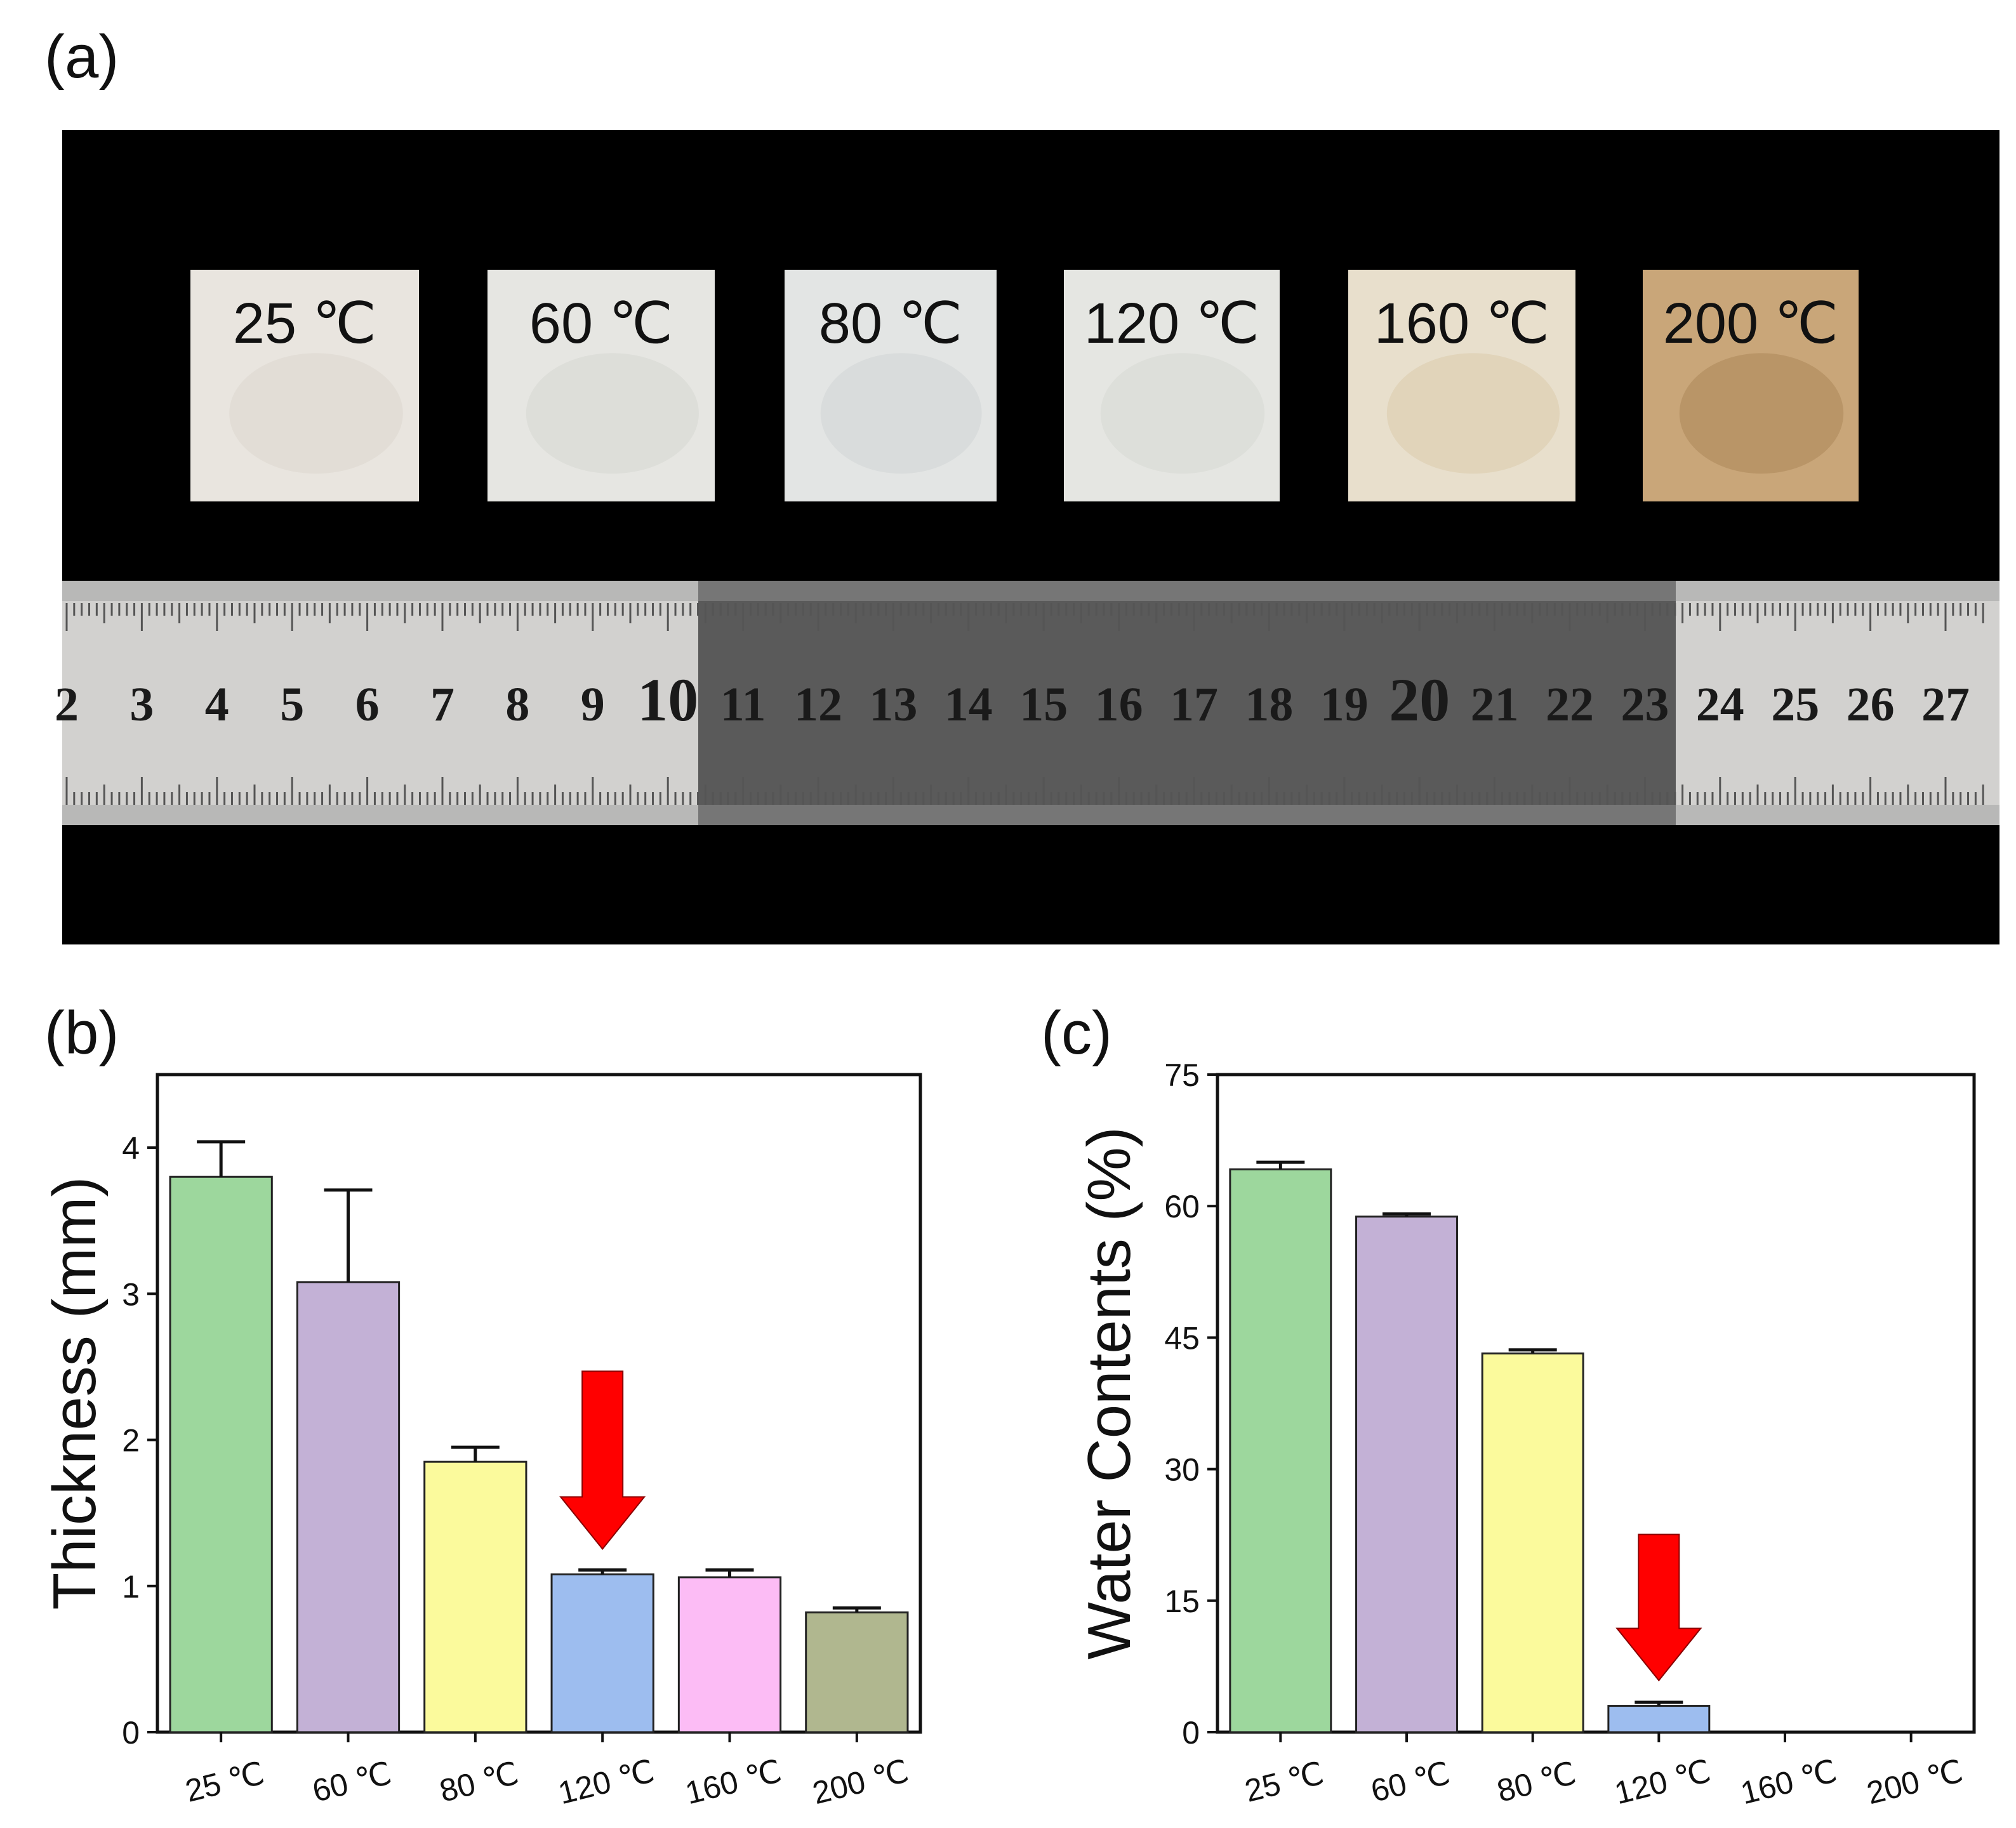 The height and width of the screenshot is (1828, 2016). What do you see at coordinates (1570, 704) in the screenshot?
I see `ruler-number: 22` at bounding box center [1570, 704].